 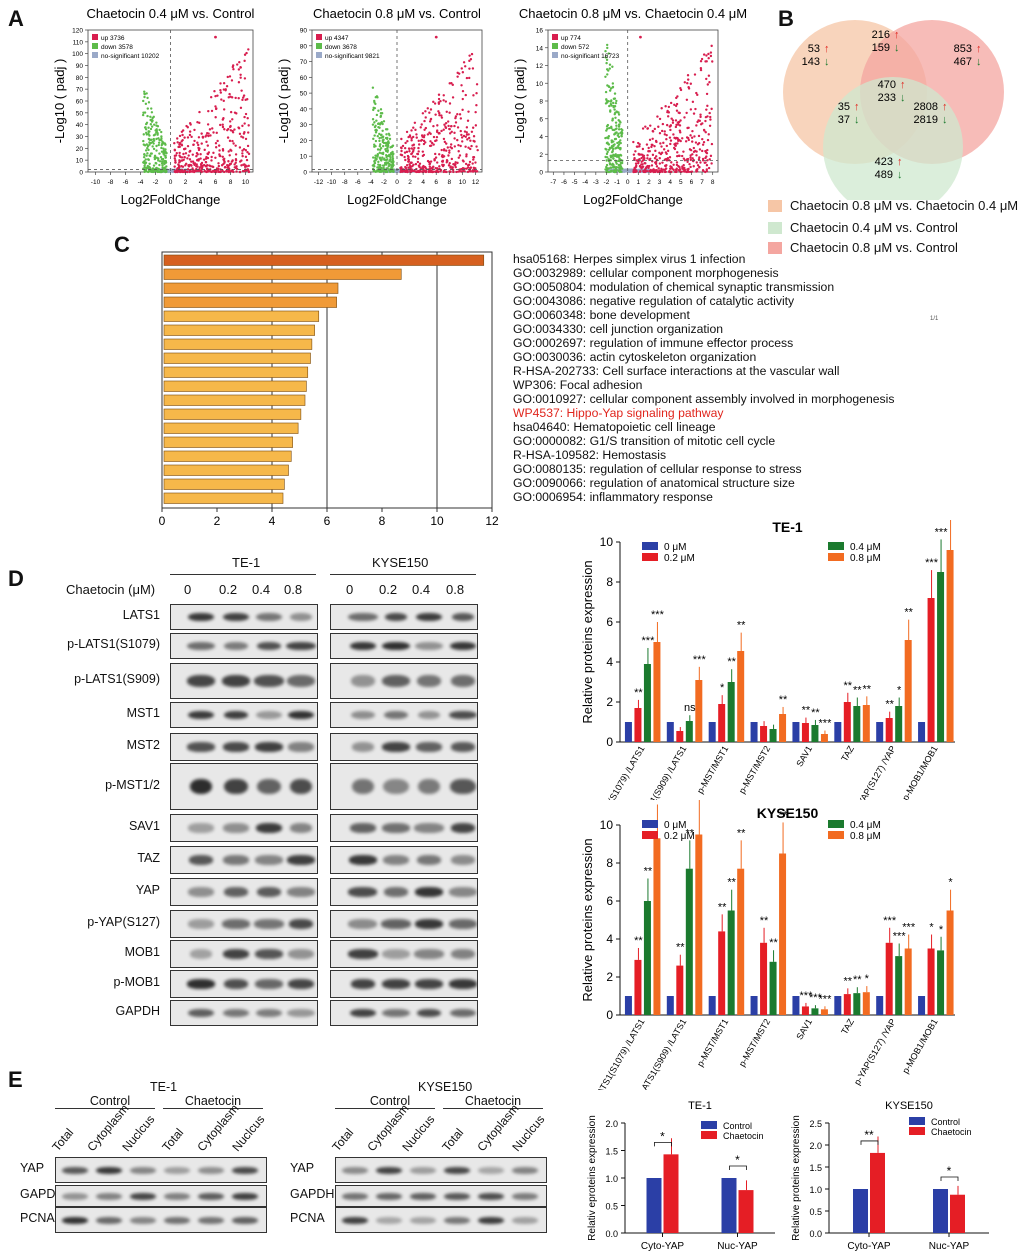 I want to click on svg-text: 470, so click(x=887, y=85).